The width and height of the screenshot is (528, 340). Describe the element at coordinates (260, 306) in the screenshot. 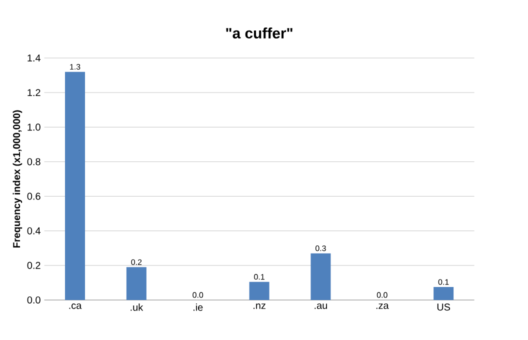

I see `x-tick-label: .nz` at that location.